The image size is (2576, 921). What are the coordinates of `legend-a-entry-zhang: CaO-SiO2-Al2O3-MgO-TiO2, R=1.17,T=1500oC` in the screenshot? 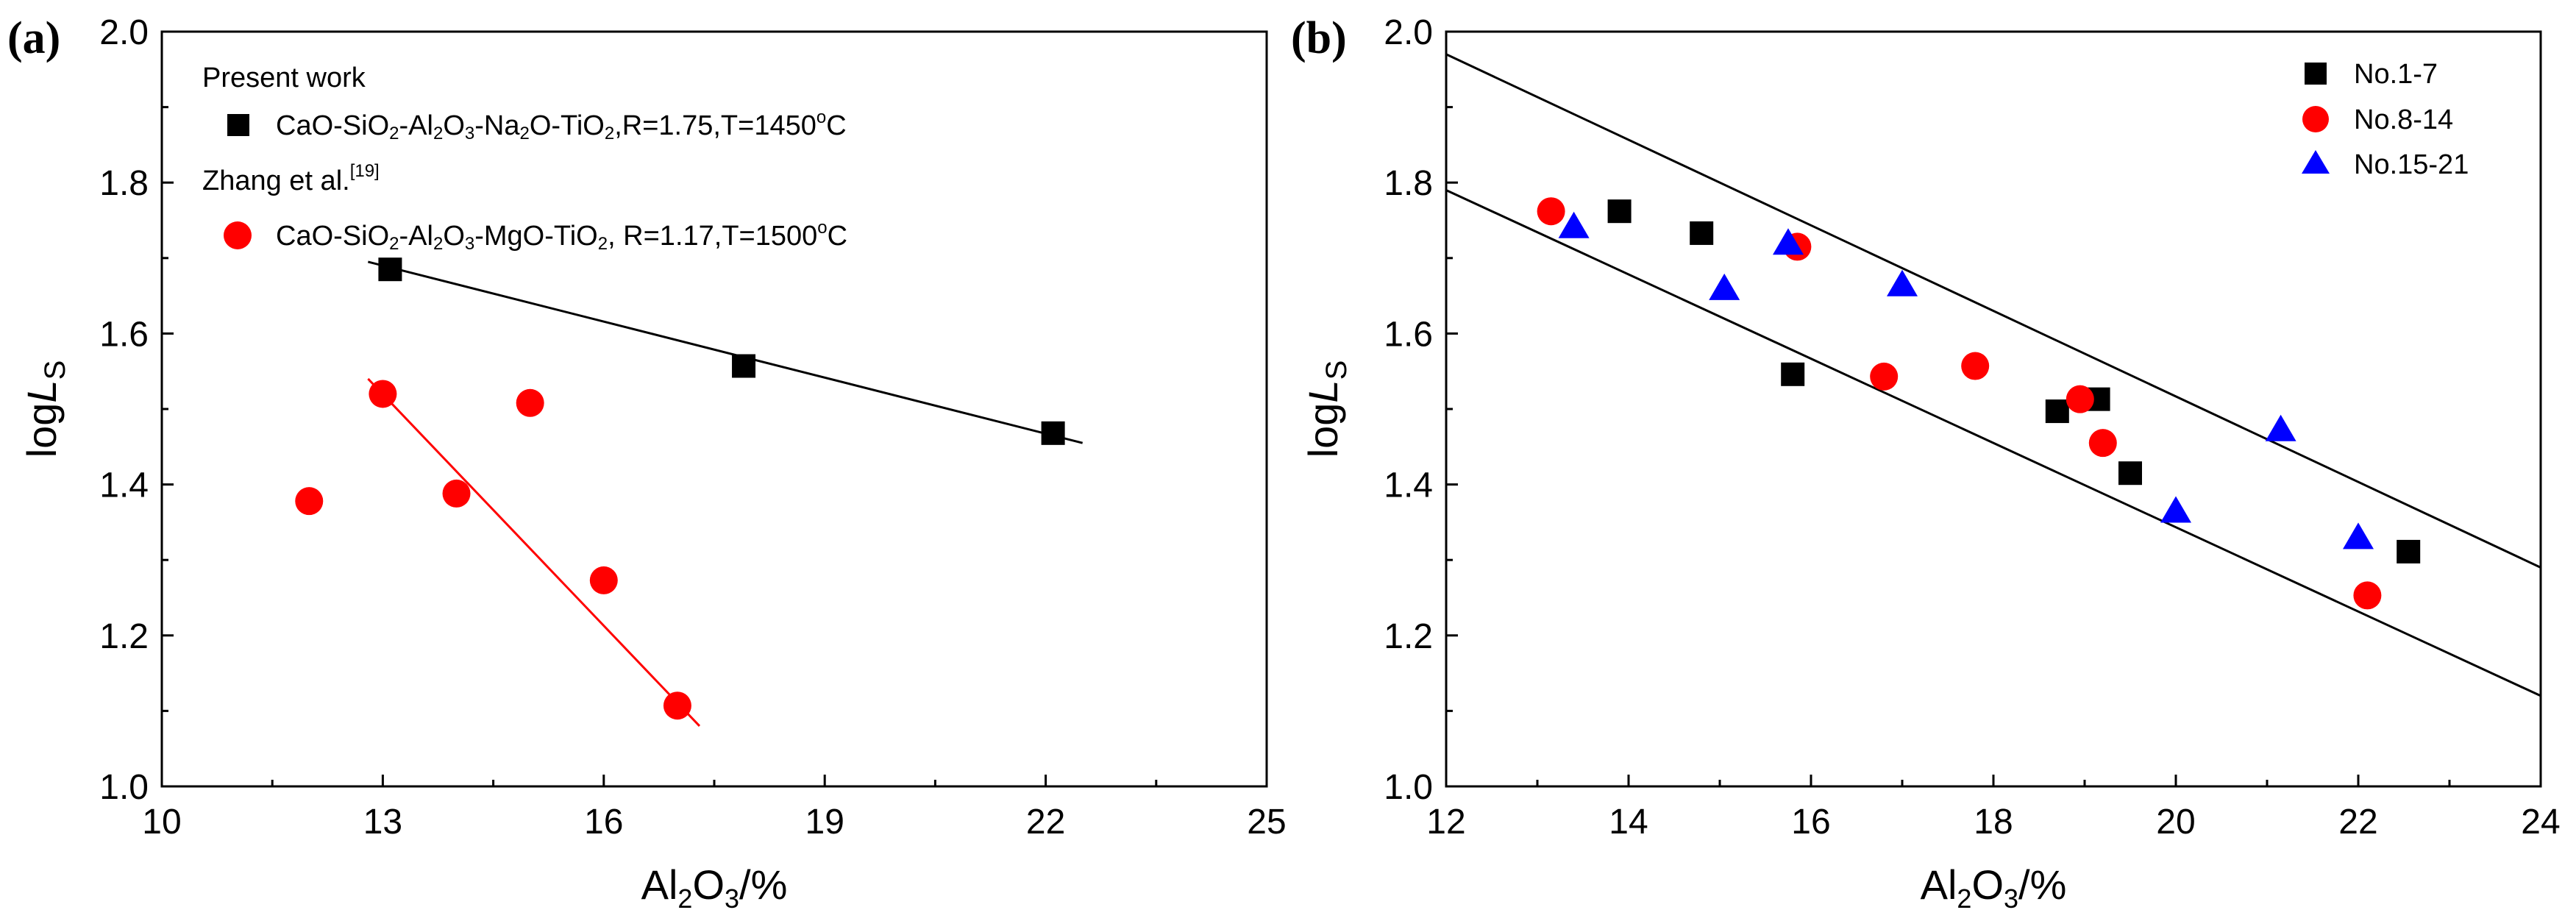 It's located at (561, 236).